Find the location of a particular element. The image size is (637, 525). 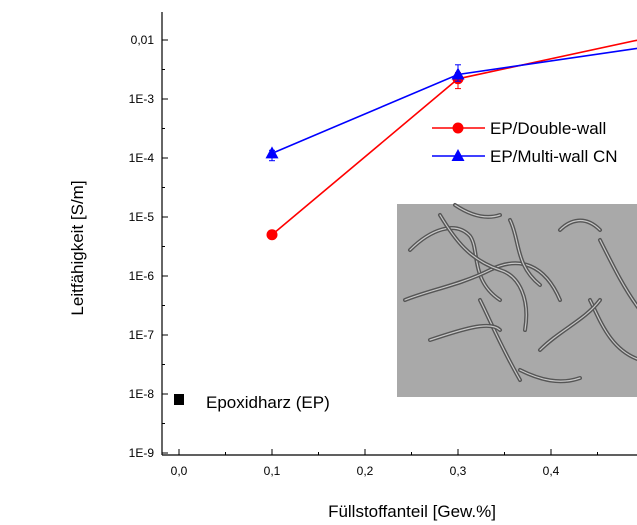

x-tick-label: 0,0 is located at coordinates (179, 471).